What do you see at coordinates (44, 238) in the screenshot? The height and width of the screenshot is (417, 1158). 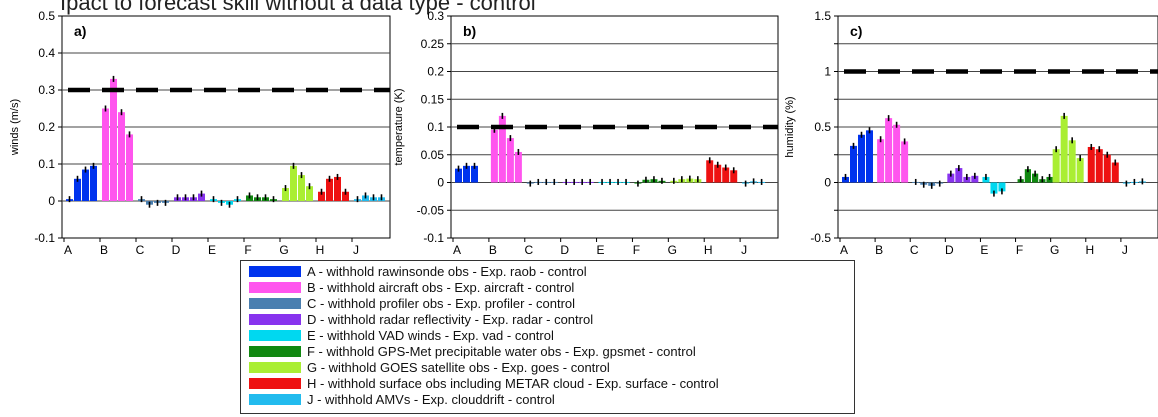 I see `y-tick-label: -0.1` at bounding box center [44, 238].